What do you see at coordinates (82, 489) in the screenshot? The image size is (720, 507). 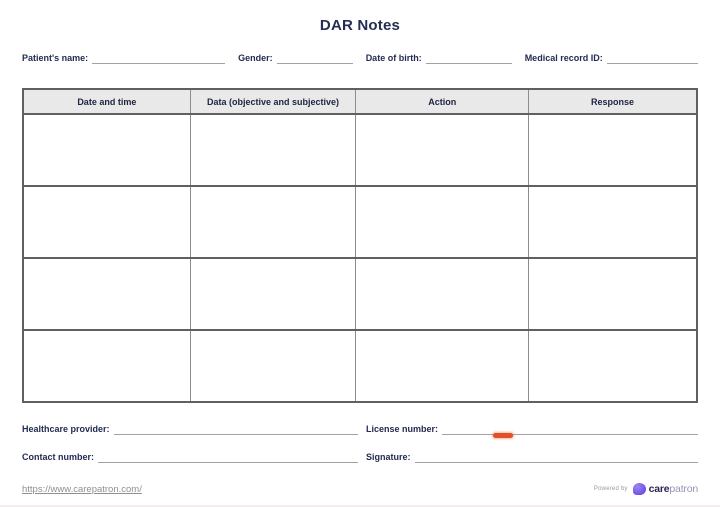 I see `carepatron-url-link: https://www.carepatron.com/` at bounding box center [82, 489].